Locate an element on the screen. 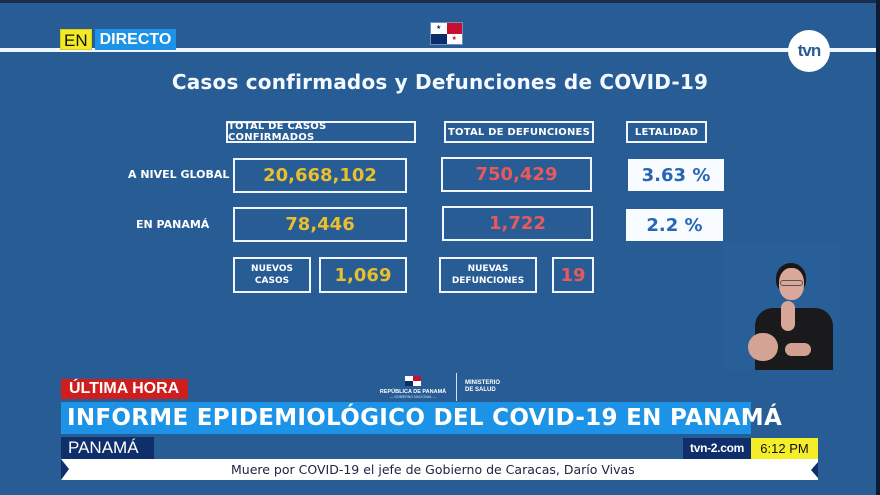 The image size is (880, 495). ministry-name: MINISTERIO DE SALUD is located at coordinates (482, 387).